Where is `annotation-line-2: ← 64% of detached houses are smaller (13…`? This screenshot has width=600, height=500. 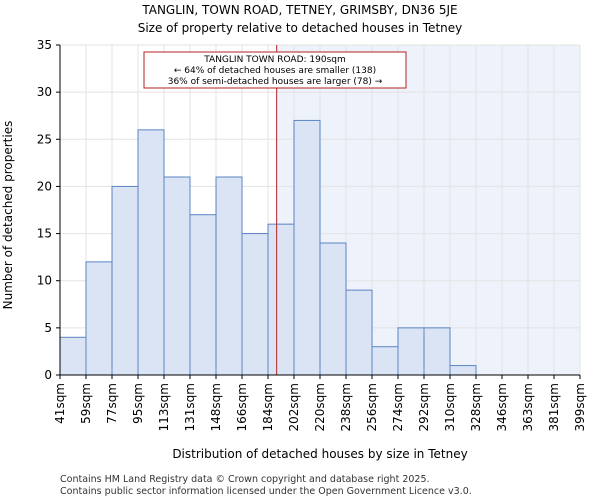 annotation-line-2: ← 64% of detached houses are smaller (13… is located at coordinates (275, 71).